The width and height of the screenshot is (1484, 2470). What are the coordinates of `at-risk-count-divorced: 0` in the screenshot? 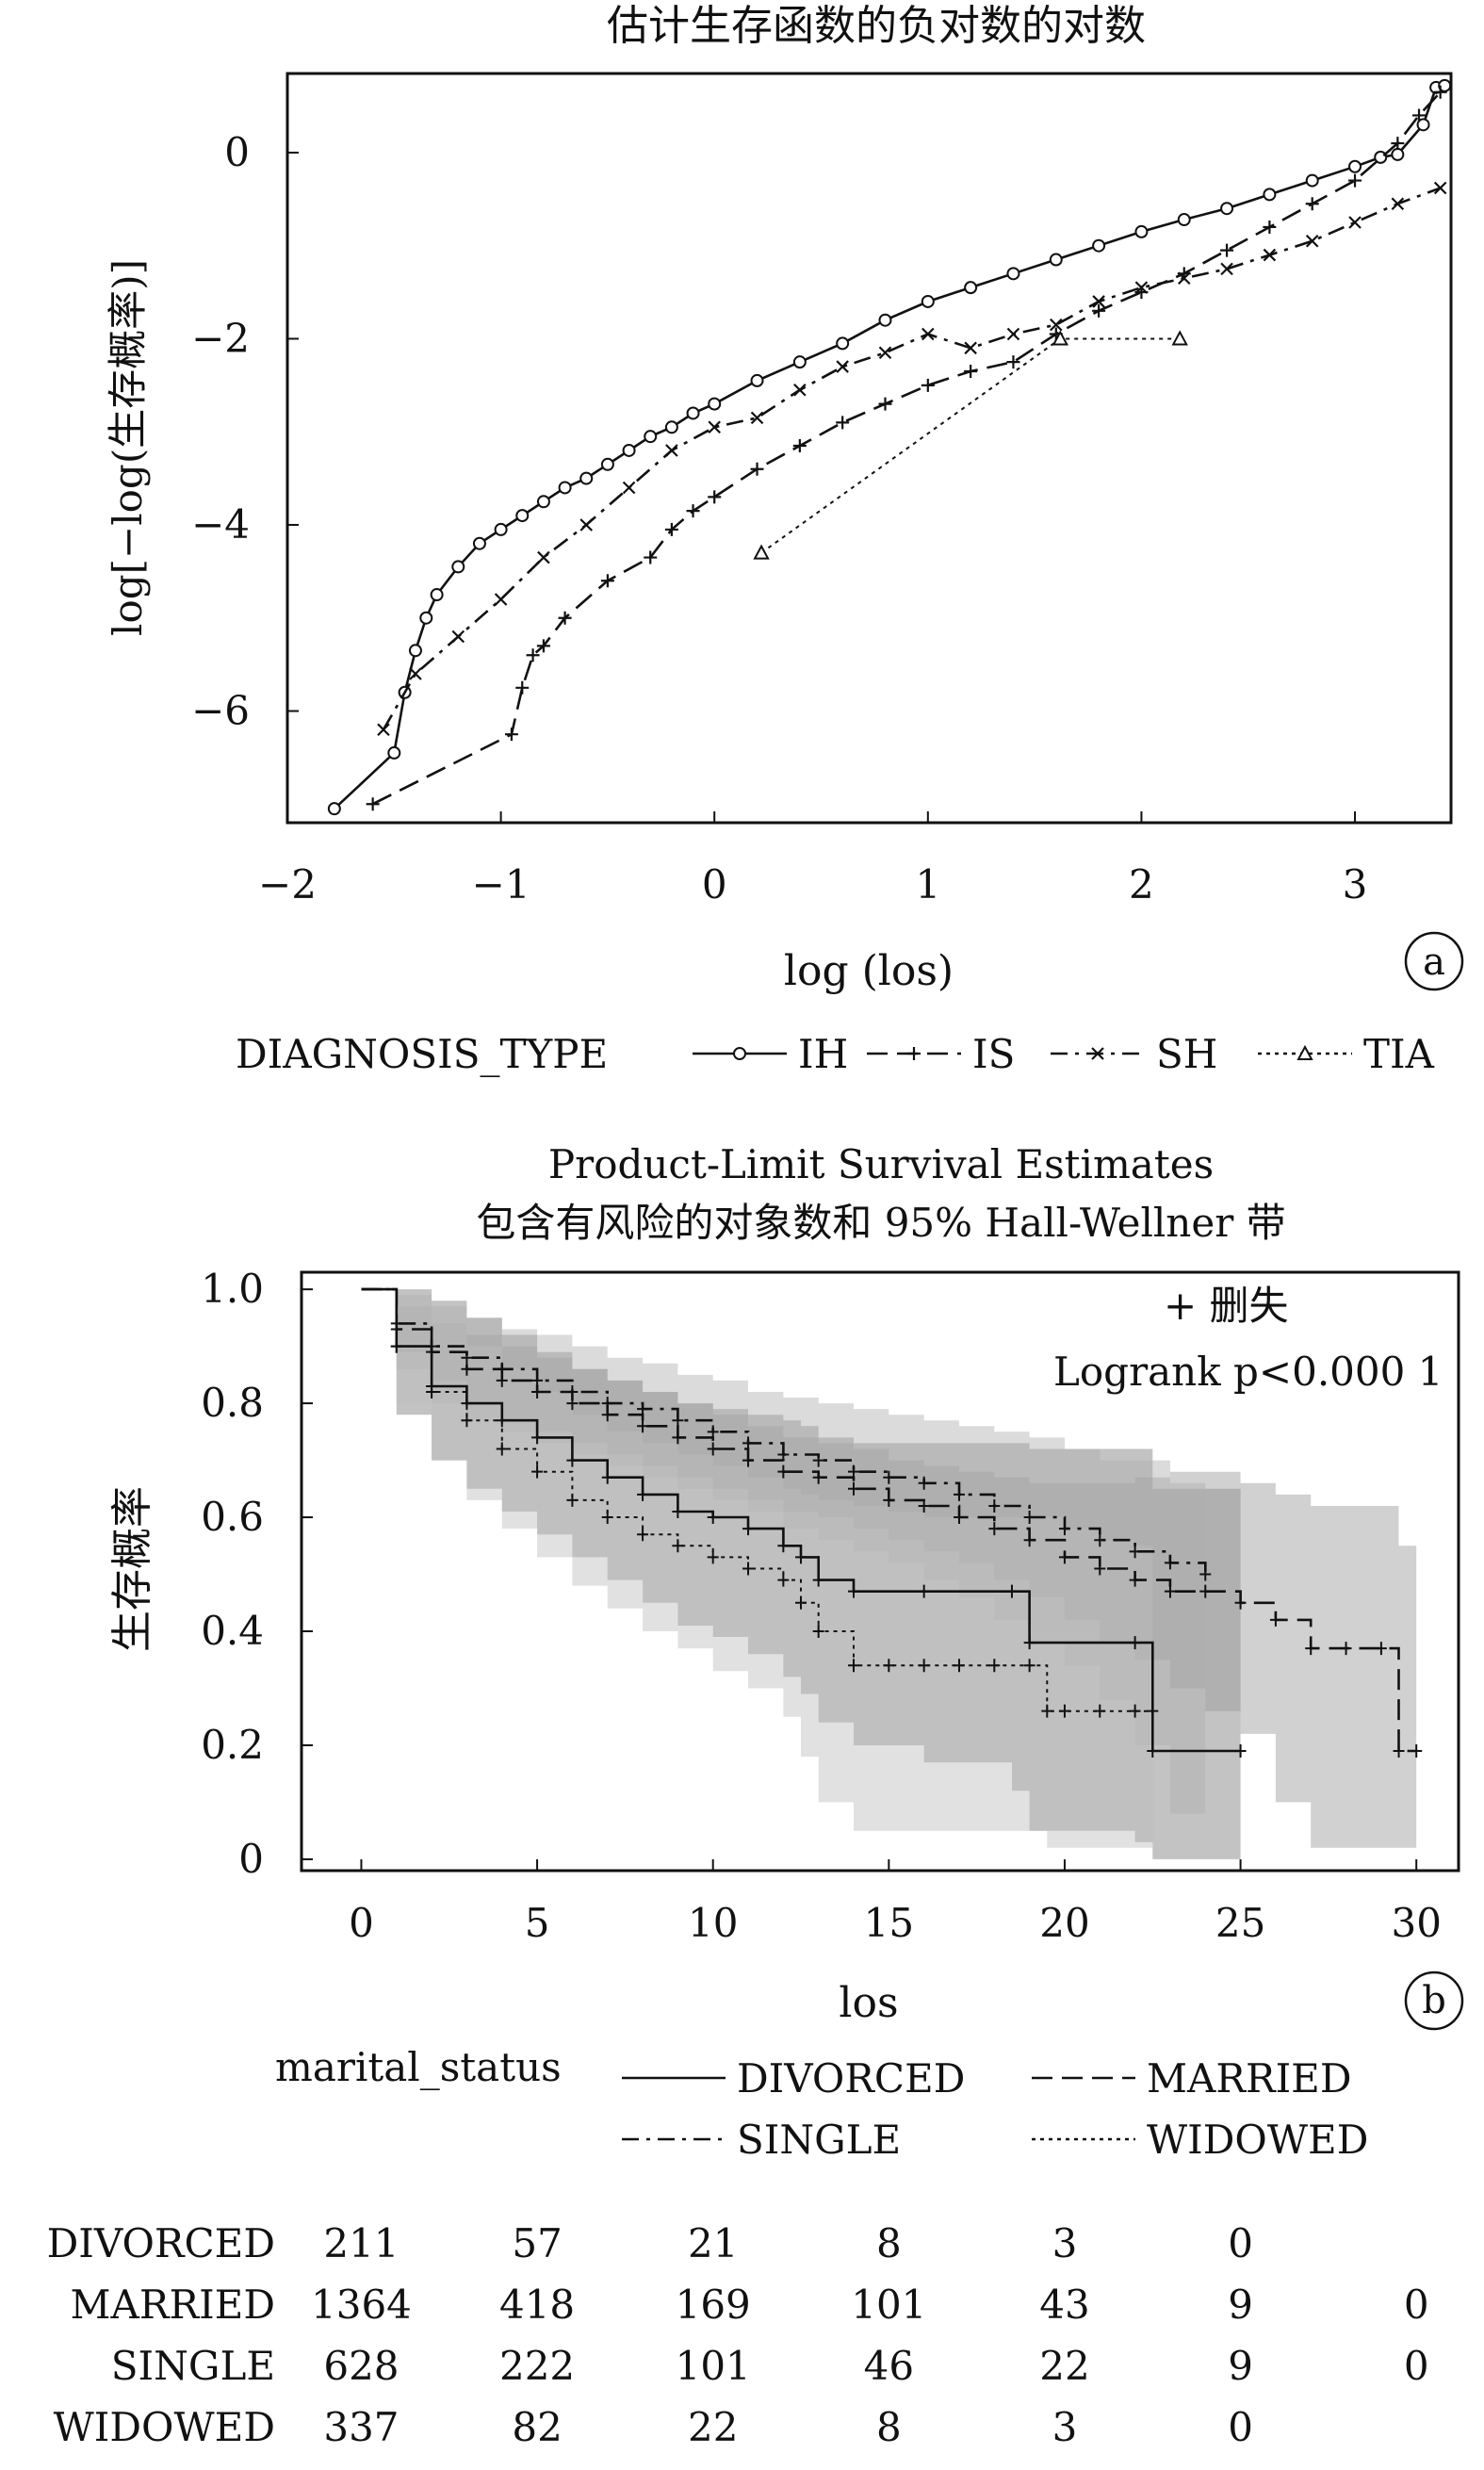 It's located at (1240, 2243).